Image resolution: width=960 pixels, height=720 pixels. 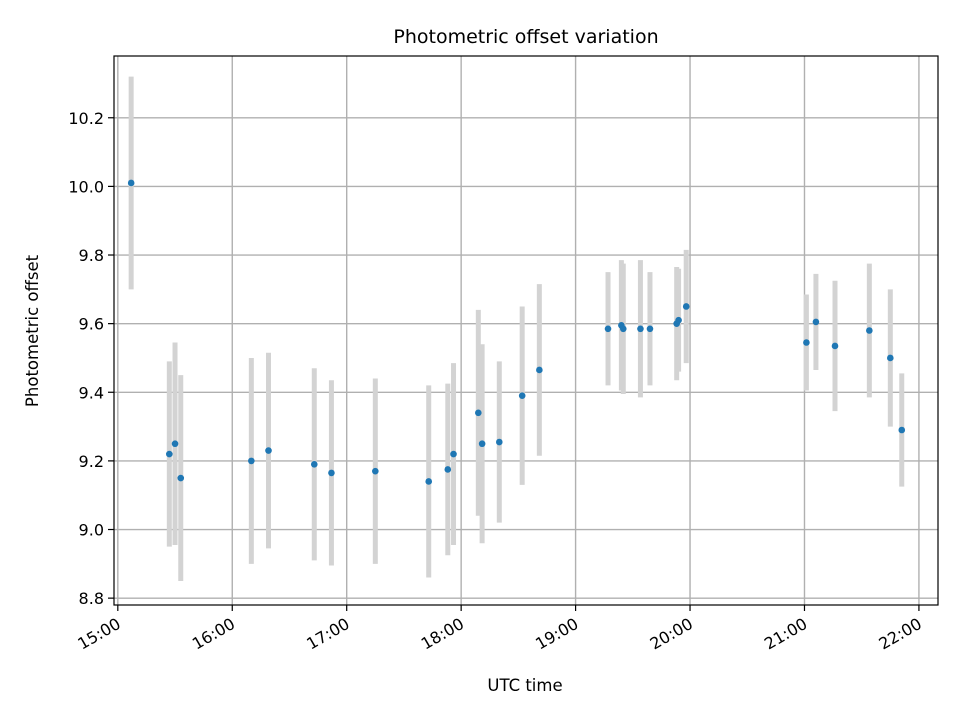 I want to click on chart-title: Photometric offset variation, so click(x=525, y=37).